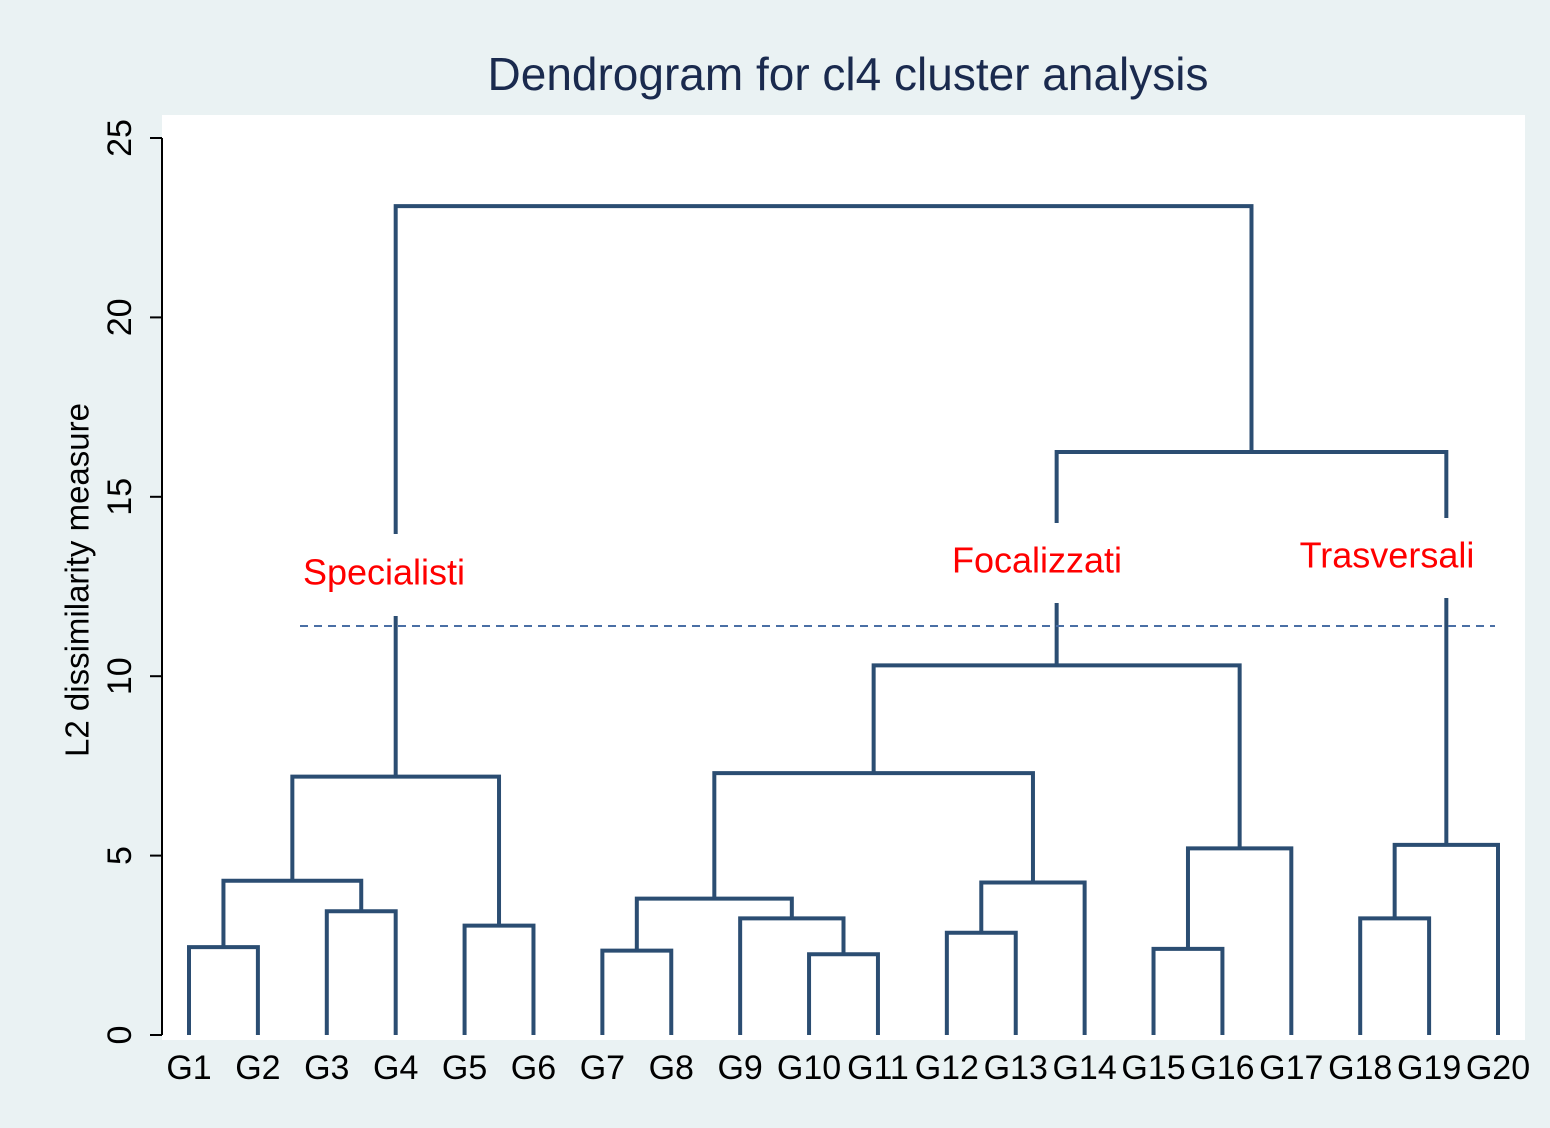  What do you see at coordinates (671, 1068) in the screenshot?
I see `x-tick-label: G8` at bounding box center [671, 1068].